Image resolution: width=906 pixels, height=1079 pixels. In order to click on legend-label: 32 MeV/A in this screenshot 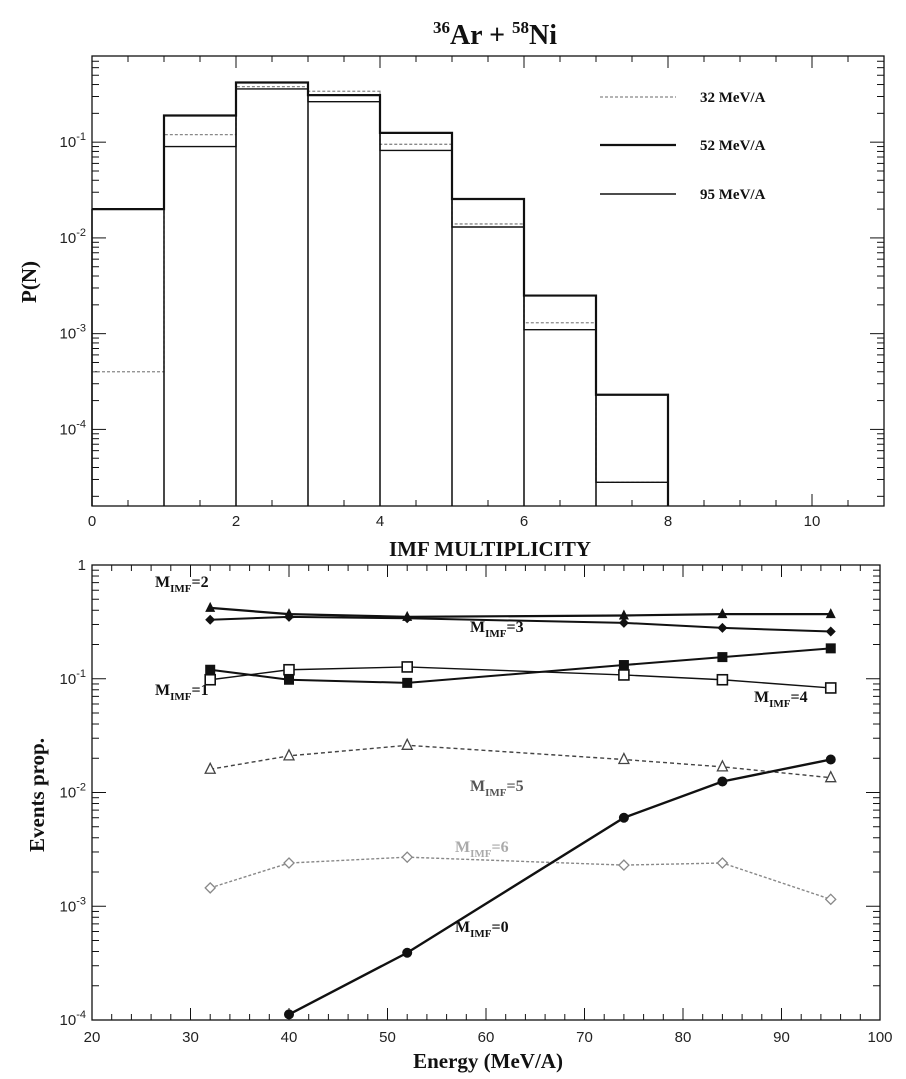, I will do `click(733, 98)`.